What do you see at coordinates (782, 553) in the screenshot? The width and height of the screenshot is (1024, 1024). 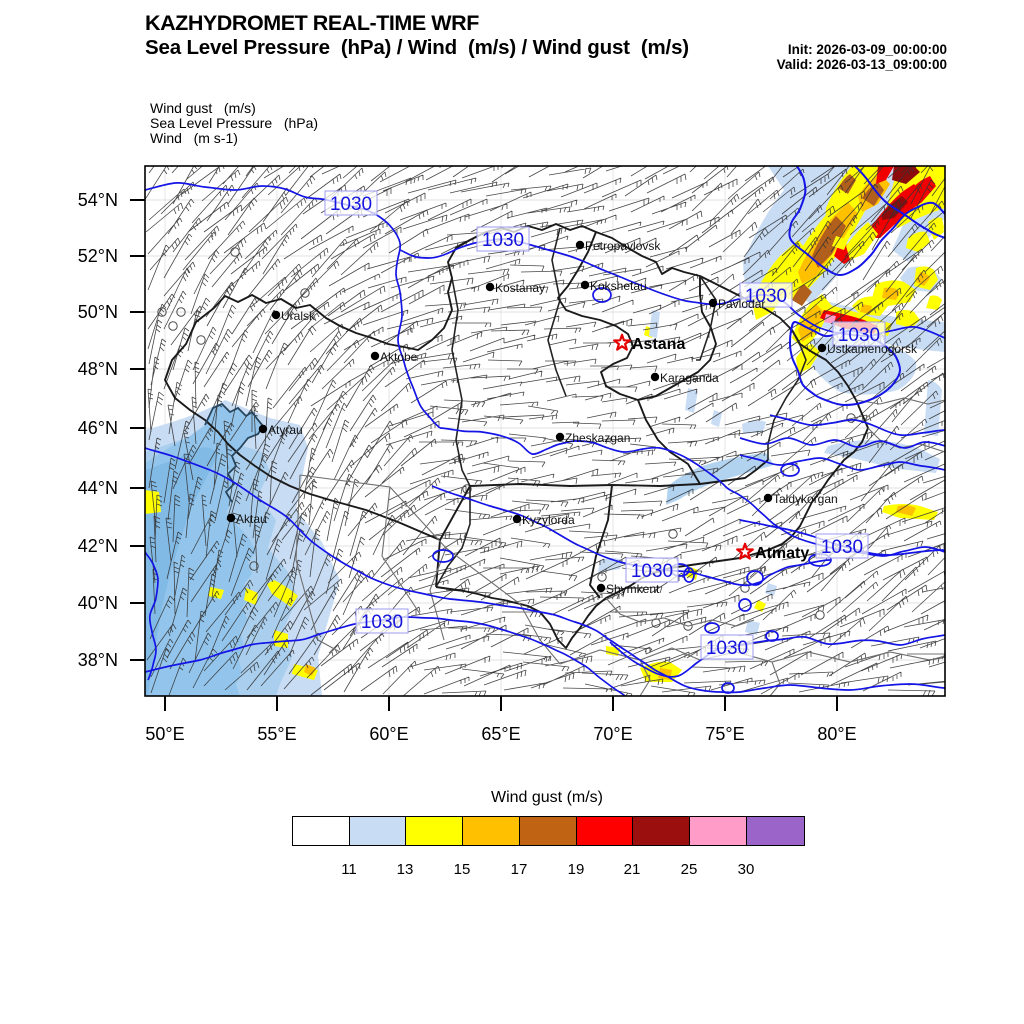 I see `svg-text: Atmaty` at bounding box center [782, 553].